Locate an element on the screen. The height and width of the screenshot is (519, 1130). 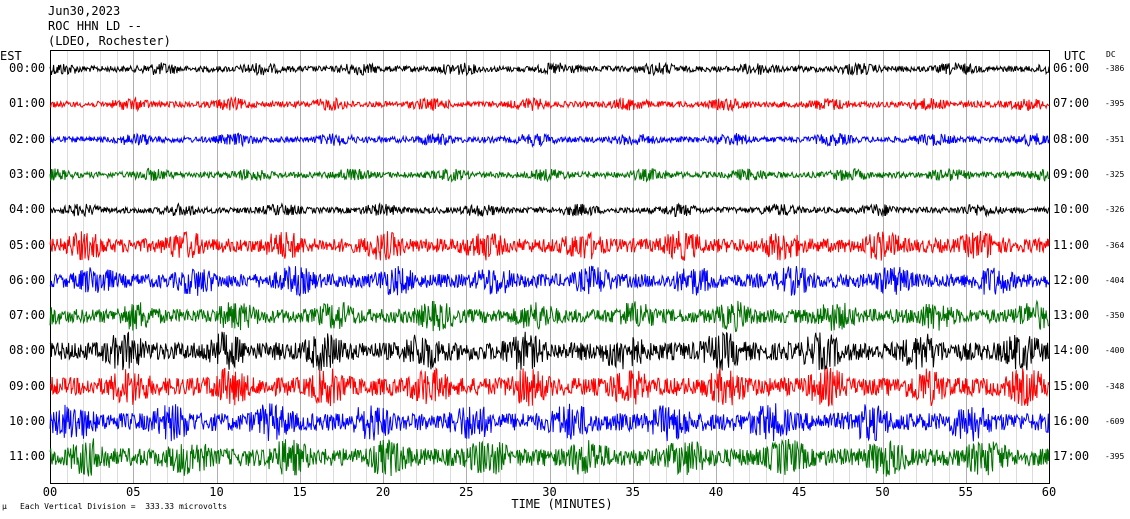
scale-icon: µ is located at coordinates (4, 506).